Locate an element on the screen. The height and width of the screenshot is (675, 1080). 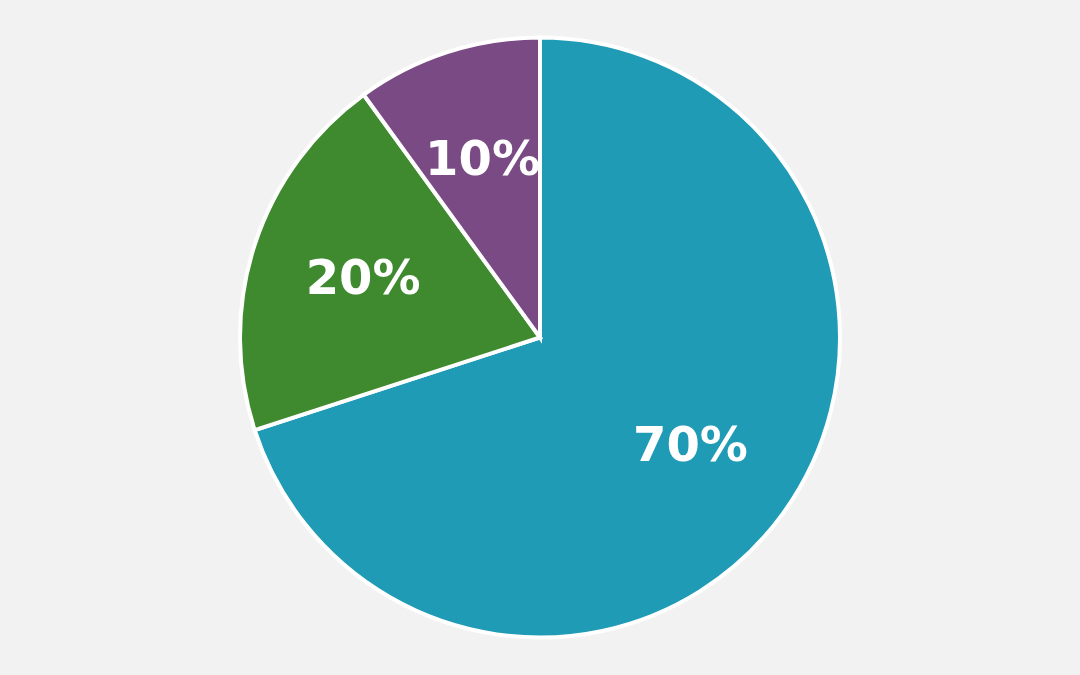
data-label: 70% is located at coordinates (690, 443).